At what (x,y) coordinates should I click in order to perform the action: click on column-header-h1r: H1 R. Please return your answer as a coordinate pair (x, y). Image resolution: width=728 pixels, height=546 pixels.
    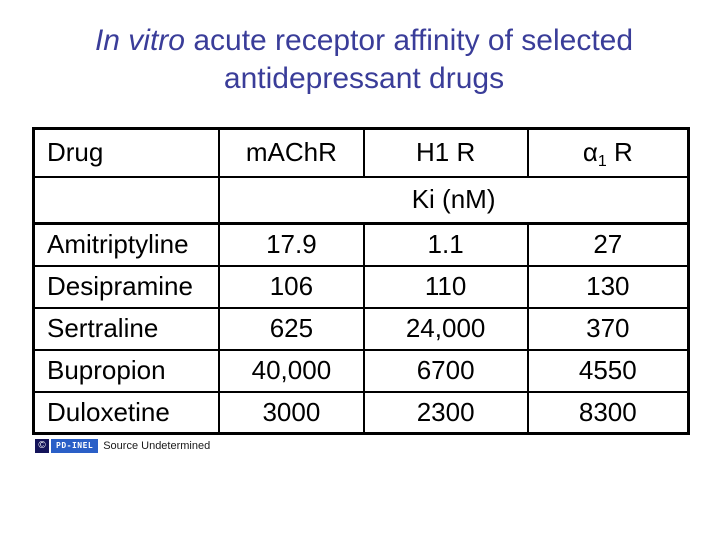
    Looking at the image, I should click on (445, 152).